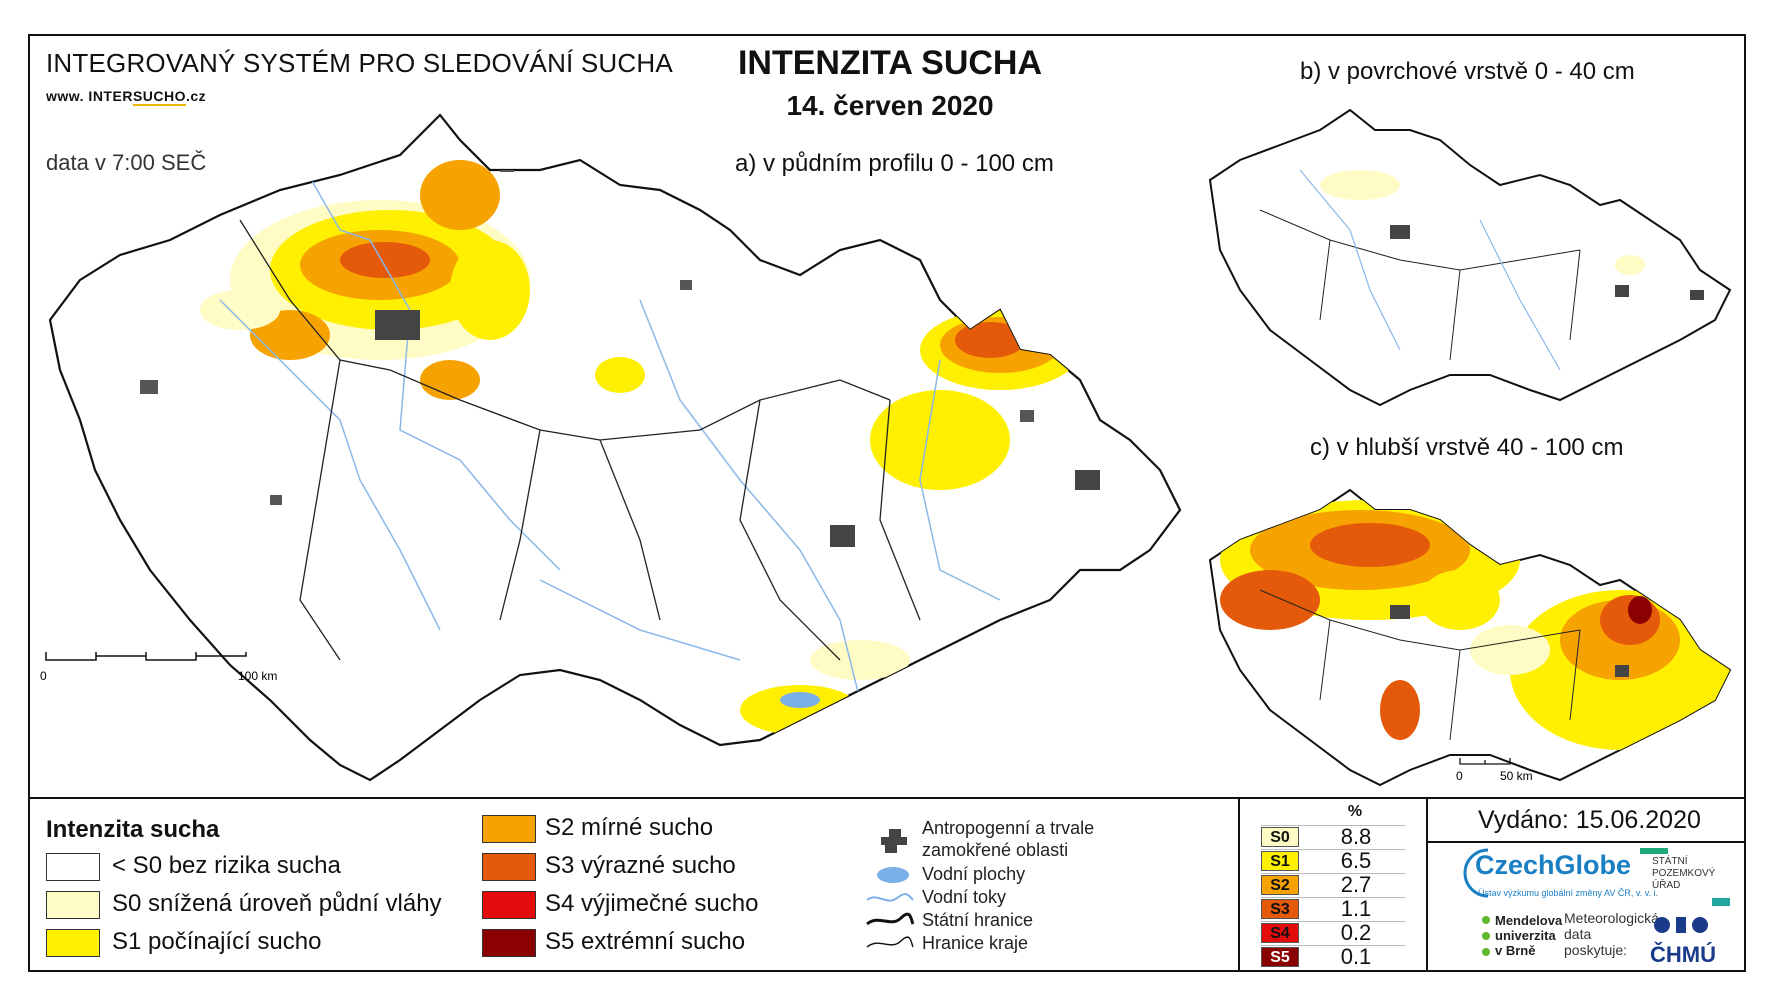 Image resolution: width=1772 pixels, height=1003 pixels. I want to click on scale-main-end: 100 km, so click(257, 676).